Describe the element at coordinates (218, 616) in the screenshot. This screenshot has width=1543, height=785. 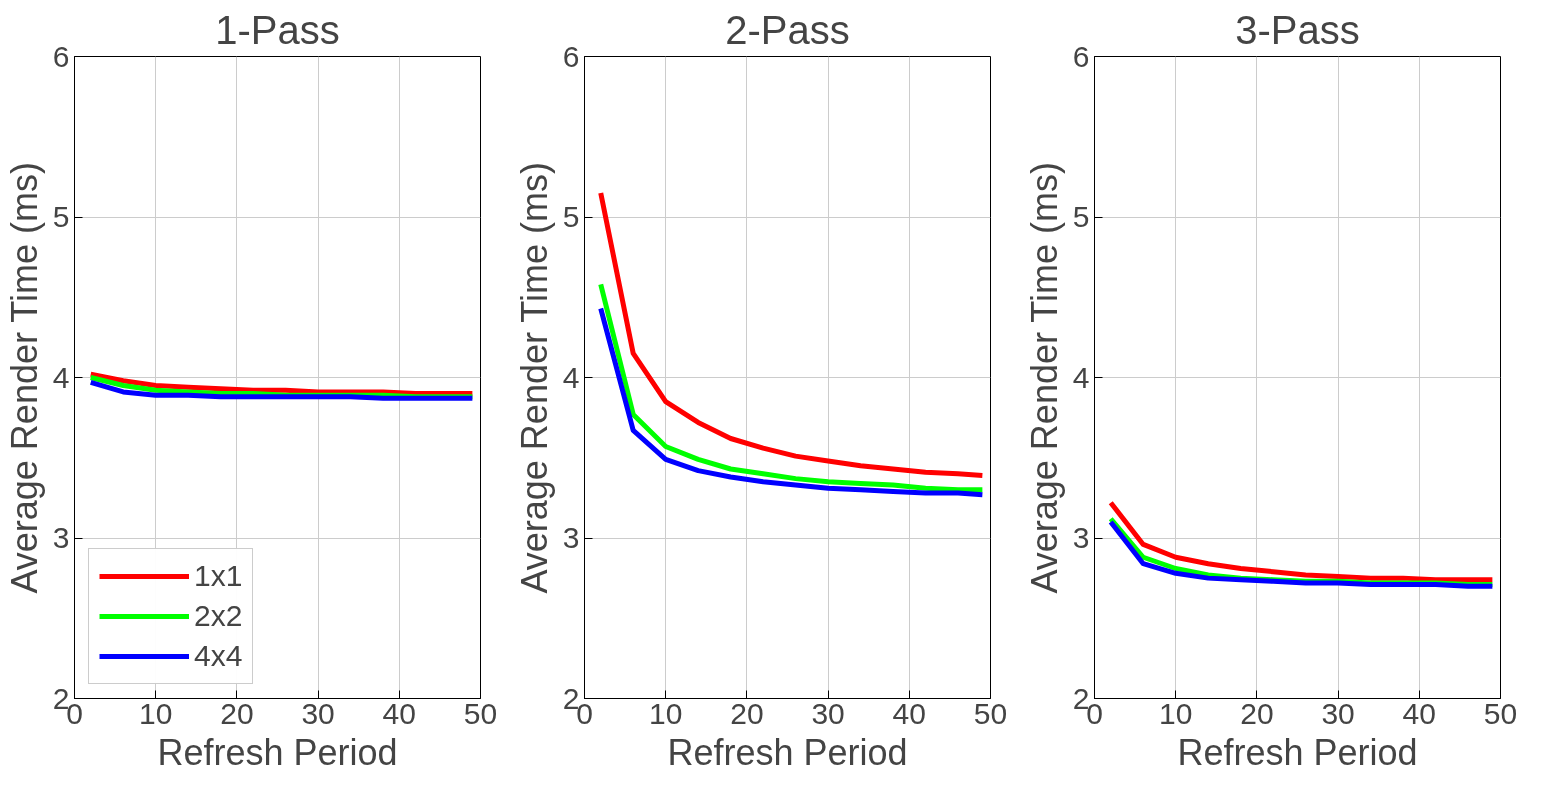
I see `legend-label: 2x2` at that location.